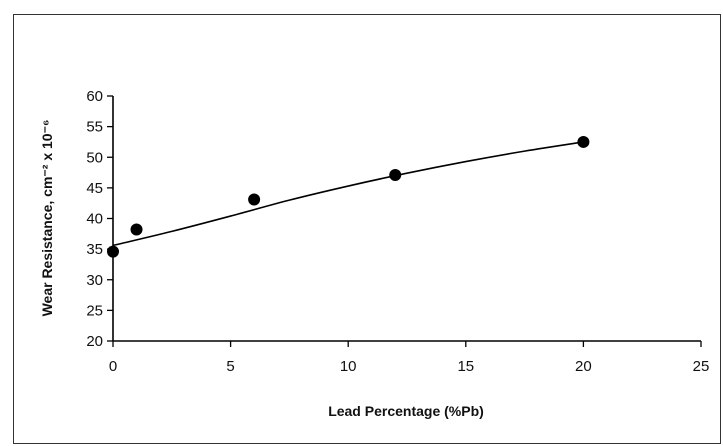 Image resolution: width=723 pixels, height=446 pixels. I want to click on y-tick-label: 55, so click(94, 127).